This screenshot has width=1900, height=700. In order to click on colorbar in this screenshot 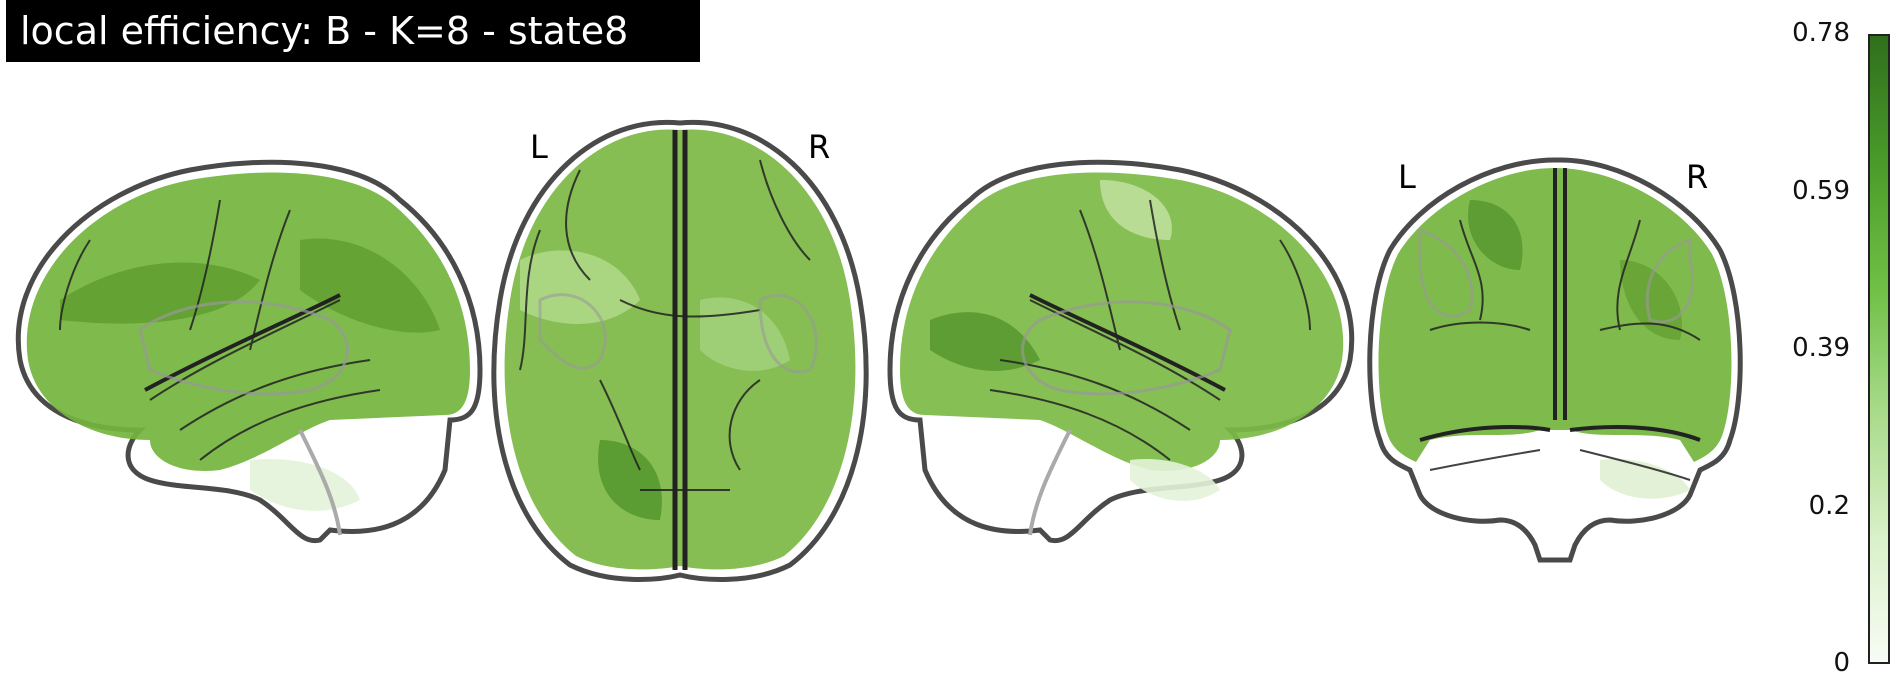, I will do `click(1879, 349)`.